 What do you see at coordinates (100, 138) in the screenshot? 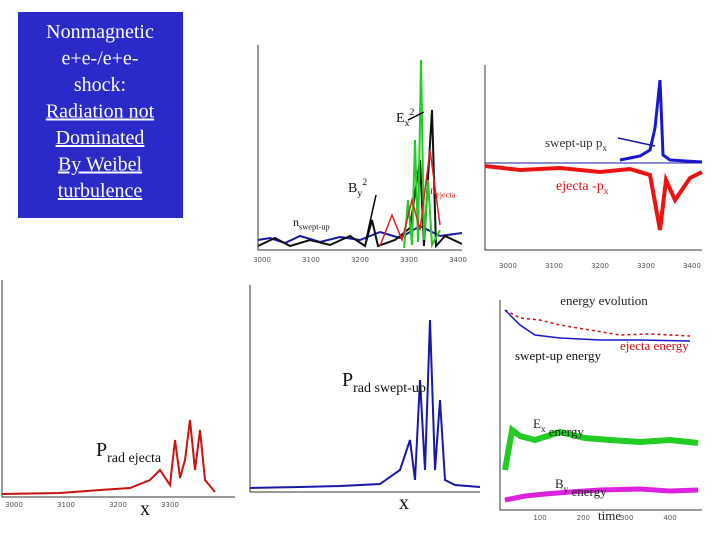
I see `title-line: Dominated` at bounding box center [100, 138].